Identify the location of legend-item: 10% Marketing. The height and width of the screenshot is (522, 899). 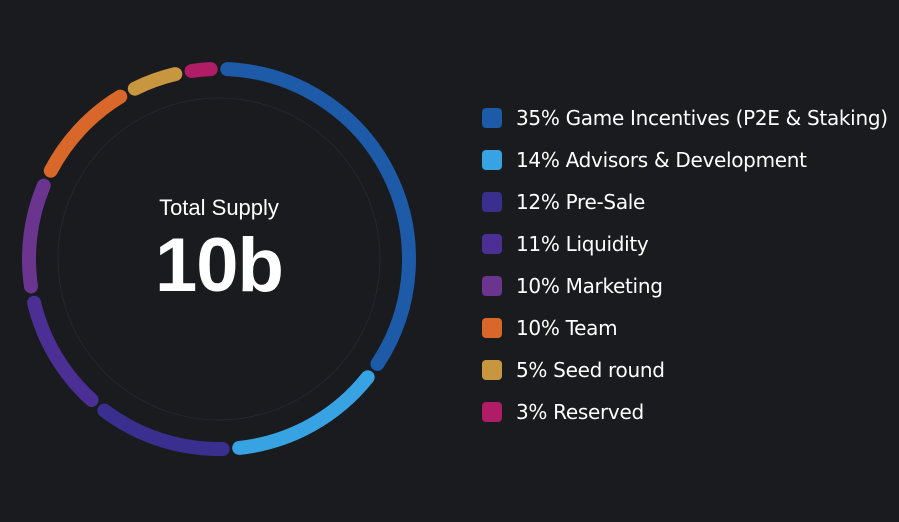
(685, 286).